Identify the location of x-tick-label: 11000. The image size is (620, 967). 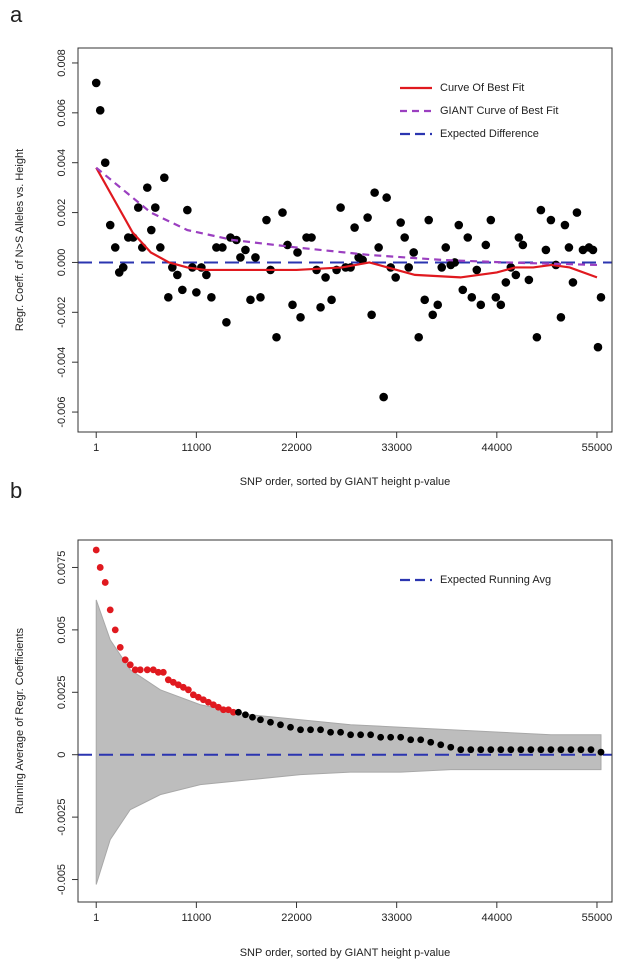
(196, 918).